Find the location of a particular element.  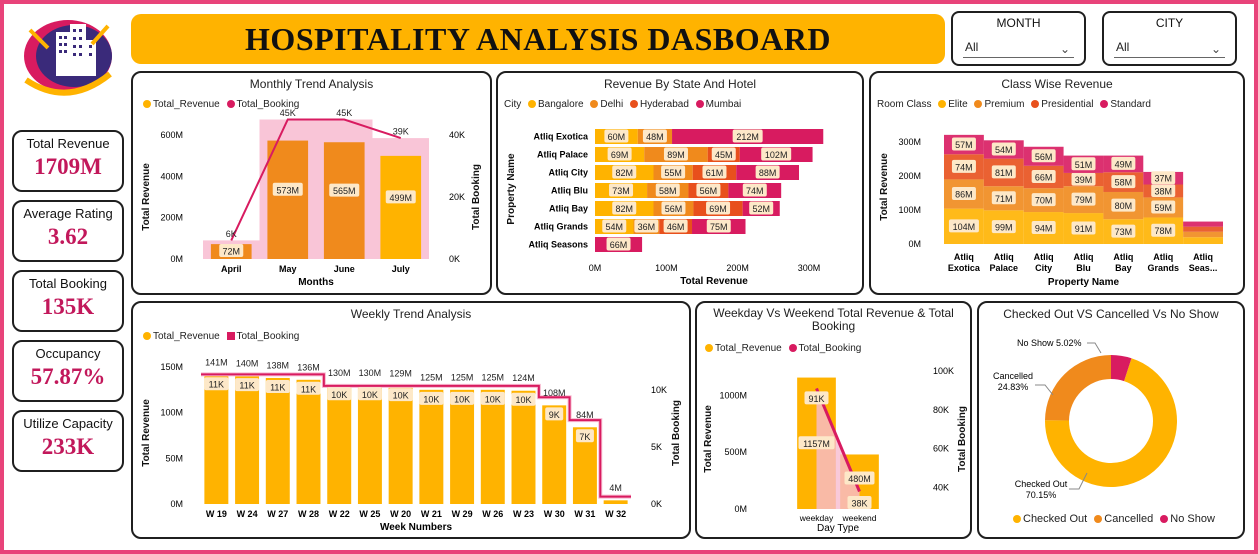

slice-label: No Show 5.02% is located at coordinates (1049, 343).